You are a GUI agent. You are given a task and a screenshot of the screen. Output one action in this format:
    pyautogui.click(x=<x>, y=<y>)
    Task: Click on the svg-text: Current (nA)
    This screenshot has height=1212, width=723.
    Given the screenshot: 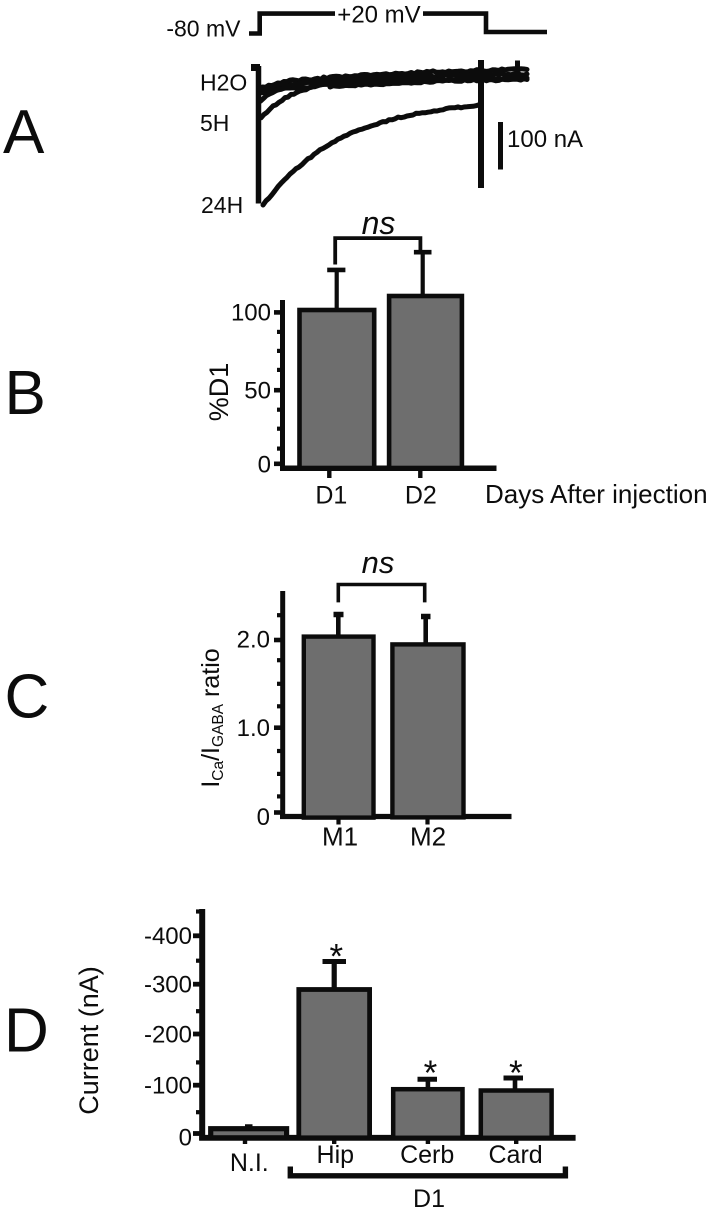 What is the action you would take?
    pyautogui.click(x=89, y=1040)
    